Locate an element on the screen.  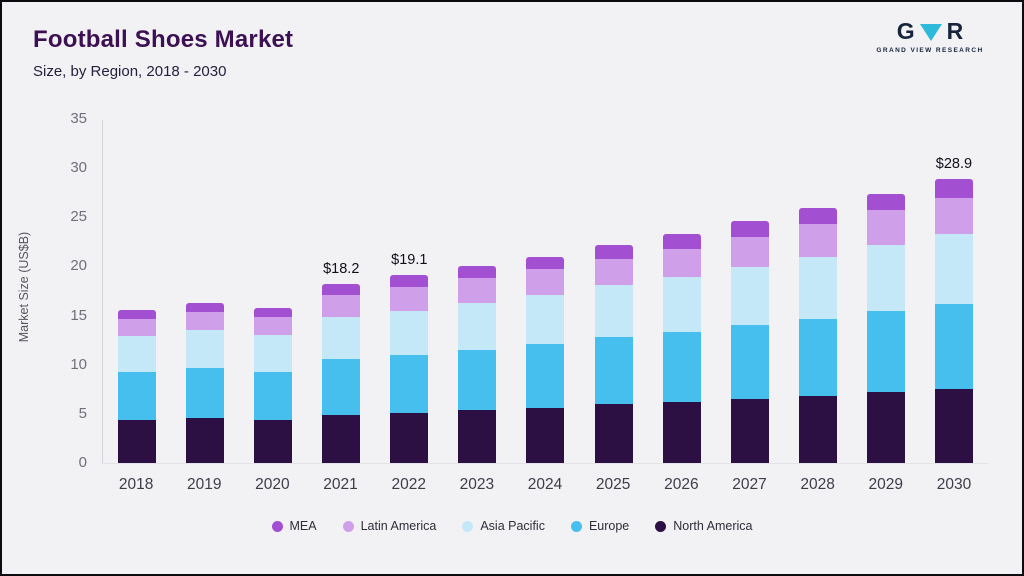
y-tick-label: 0 is located at coordinates (82, 462).